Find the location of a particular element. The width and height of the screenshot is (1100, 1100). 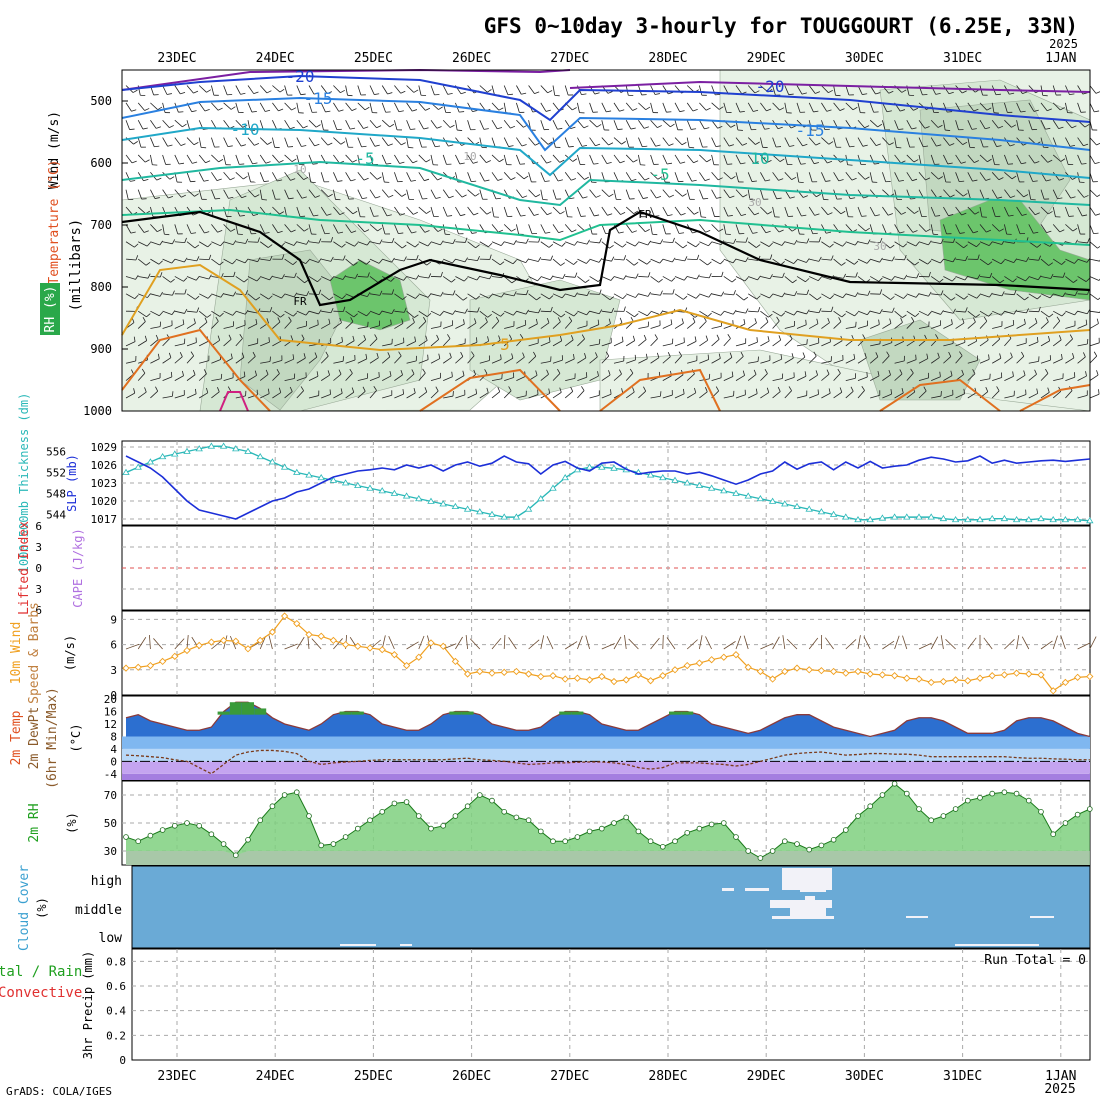

temp2m-unit: (°C) is located at coordinates (76, 738).